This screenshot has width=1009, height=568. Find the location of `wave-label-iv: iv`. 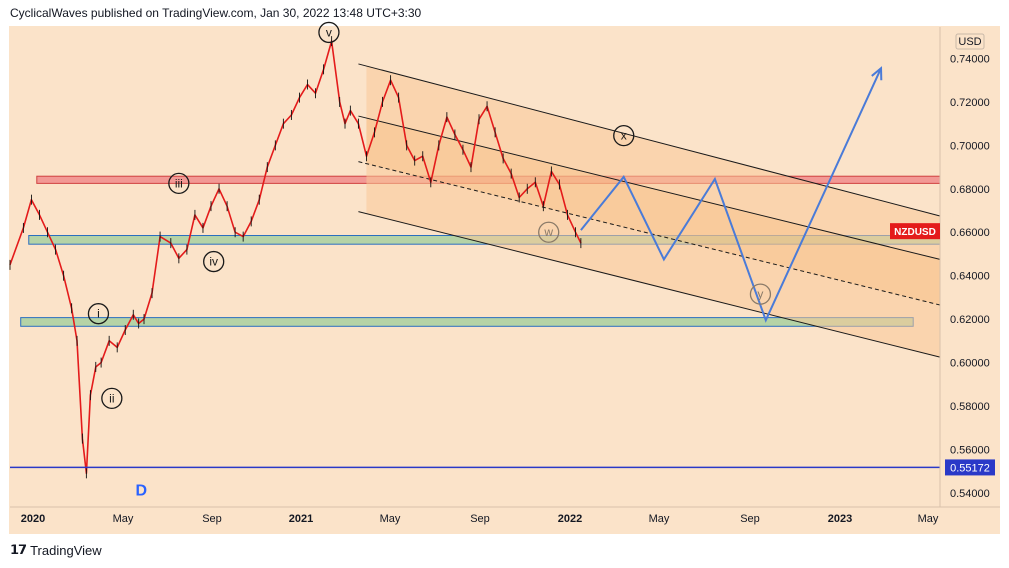

wave-label-iv: iv is located at coordinates (213, 262).